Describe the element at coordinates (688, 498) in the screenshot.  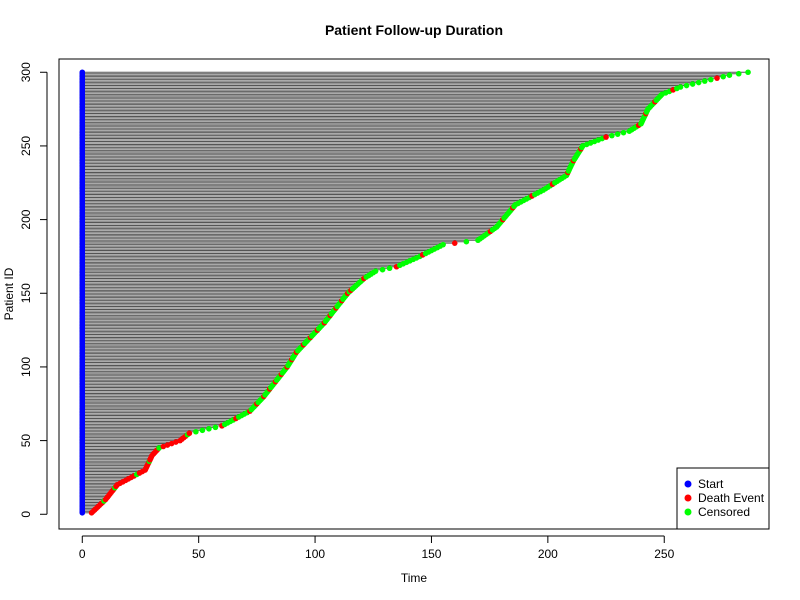
I see `legend-death-marker` at that location.